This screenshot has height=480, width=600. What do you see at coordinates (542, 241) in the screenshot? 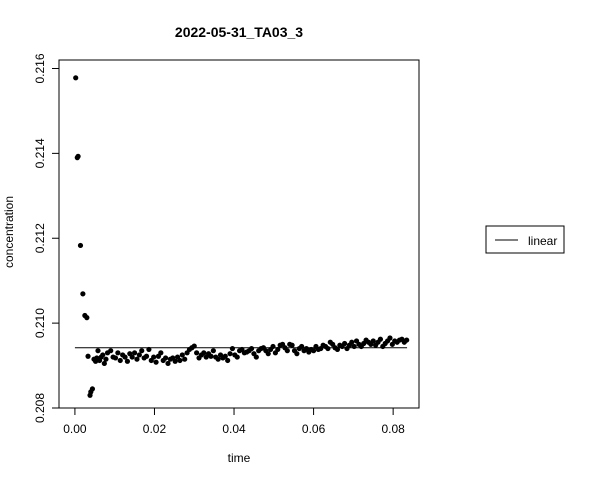
I see `legend-entry-linear: linear` at bounding box center [542, 241].